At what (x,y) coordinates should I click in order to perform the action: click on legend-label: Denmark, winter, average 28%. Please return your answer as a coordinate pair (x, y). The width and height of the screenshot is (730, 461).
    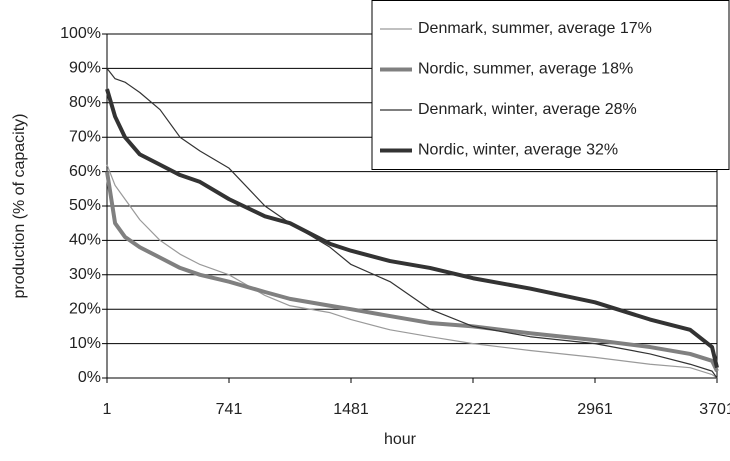
    Looking at the image, I should click on (527, 109).